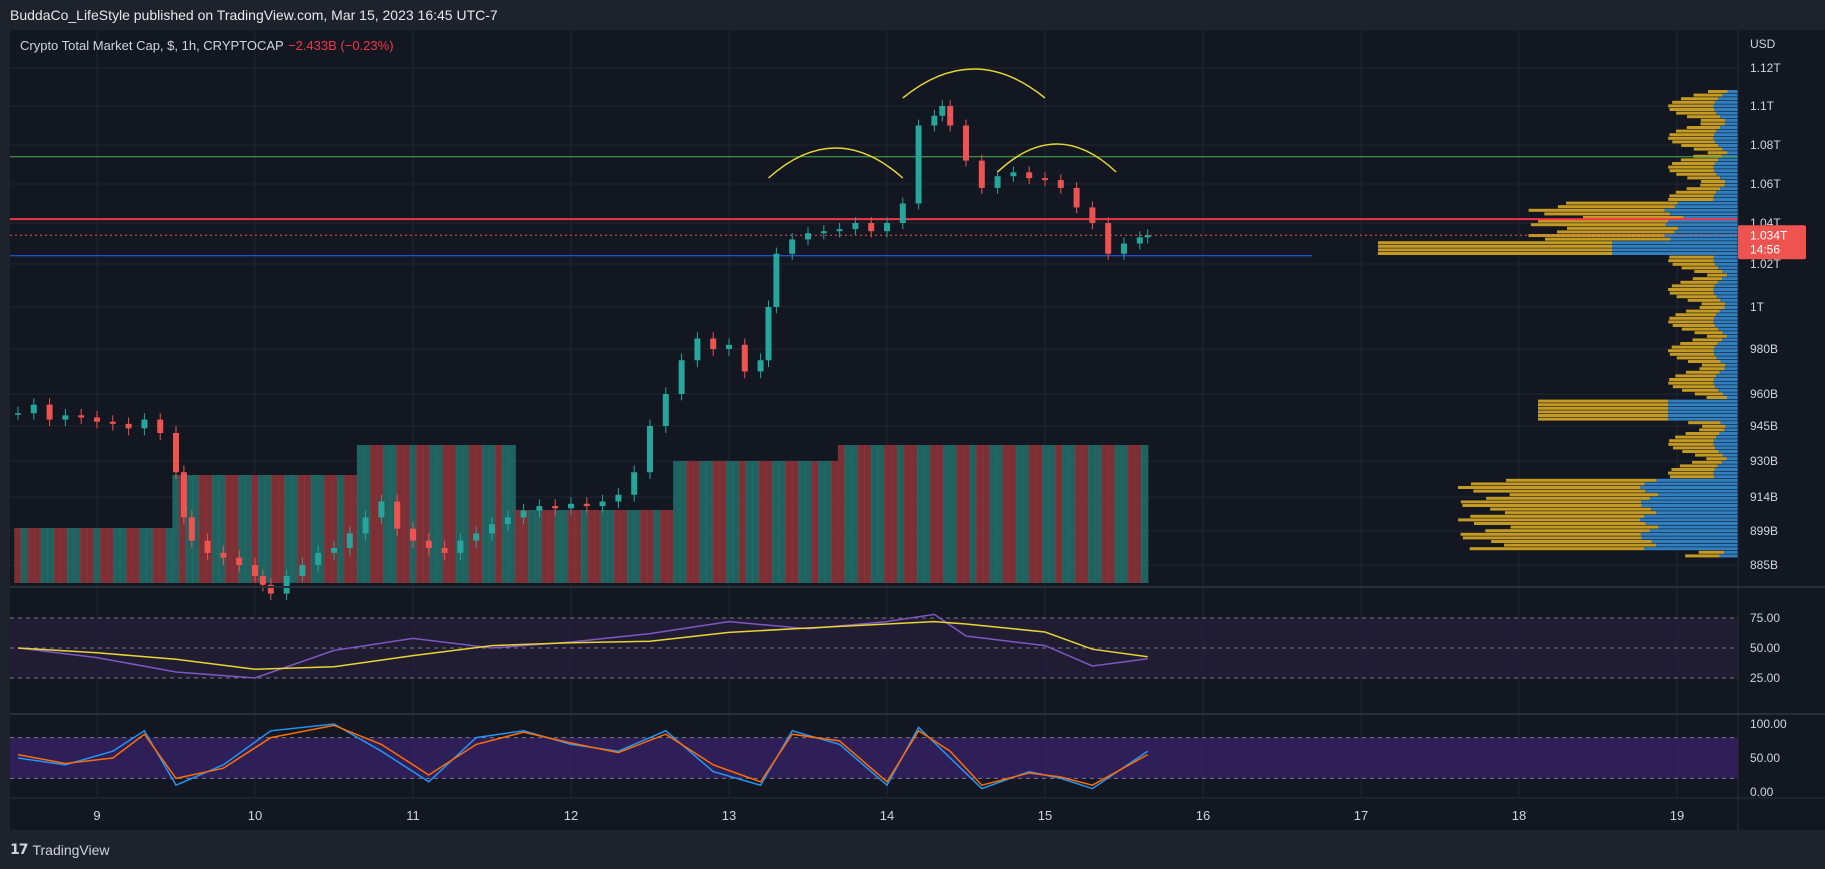 The image size is (1825, 869). Describe the element at coordinates (1764, 497) in the screenshot. I see `y-tick-label: 914B` at that location.